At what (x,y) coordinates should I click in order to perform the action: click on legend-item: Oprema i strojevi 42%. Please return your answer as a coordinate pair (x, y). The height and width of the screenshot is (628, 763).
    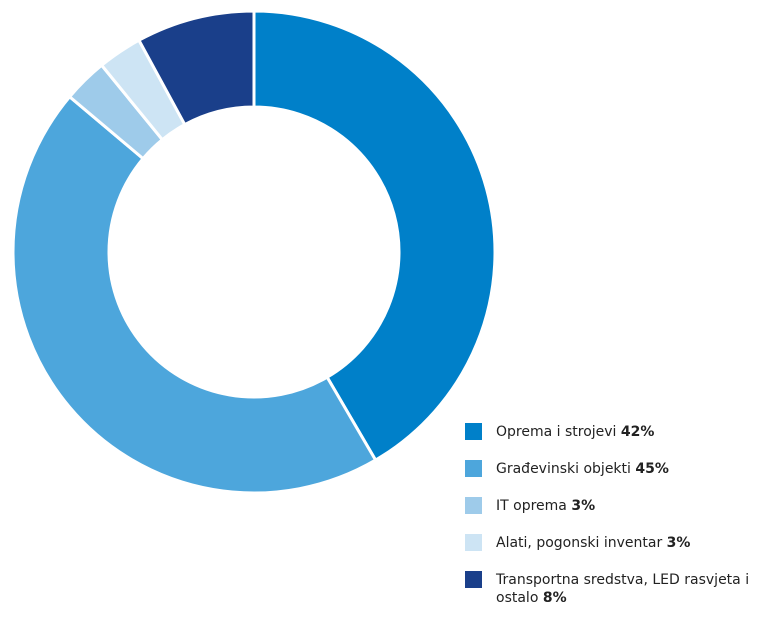
    Looking at the image, I should click on (612, 432).